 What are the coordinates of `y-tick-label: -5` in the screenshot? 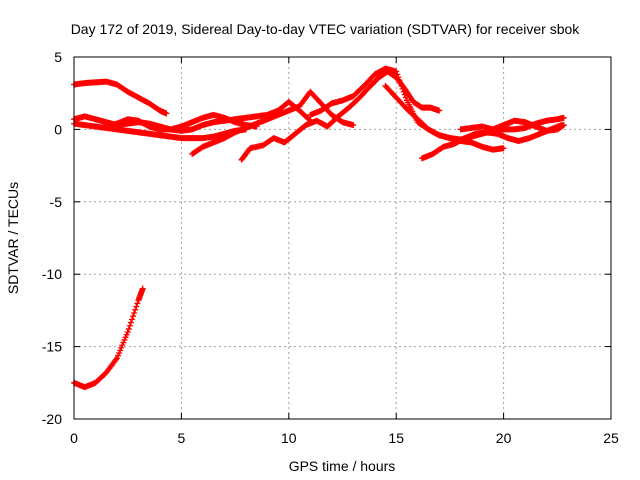 It's located at (56, 202).